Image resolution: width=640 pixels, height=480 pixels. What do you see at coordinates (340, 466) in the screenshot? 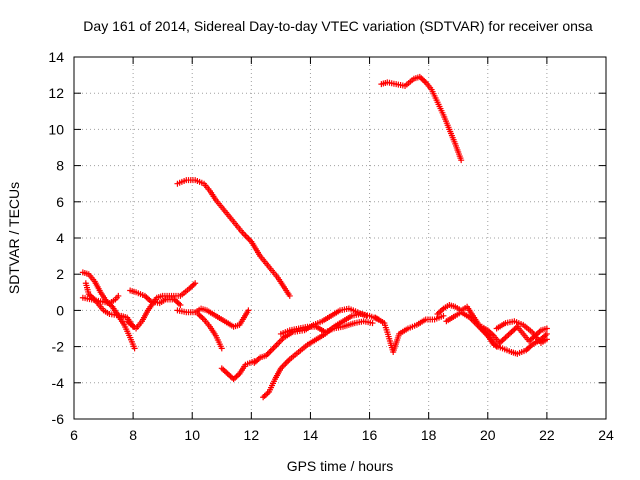
I see `x-axis-label: GPS time / hours` at bounding box center [340, 466].